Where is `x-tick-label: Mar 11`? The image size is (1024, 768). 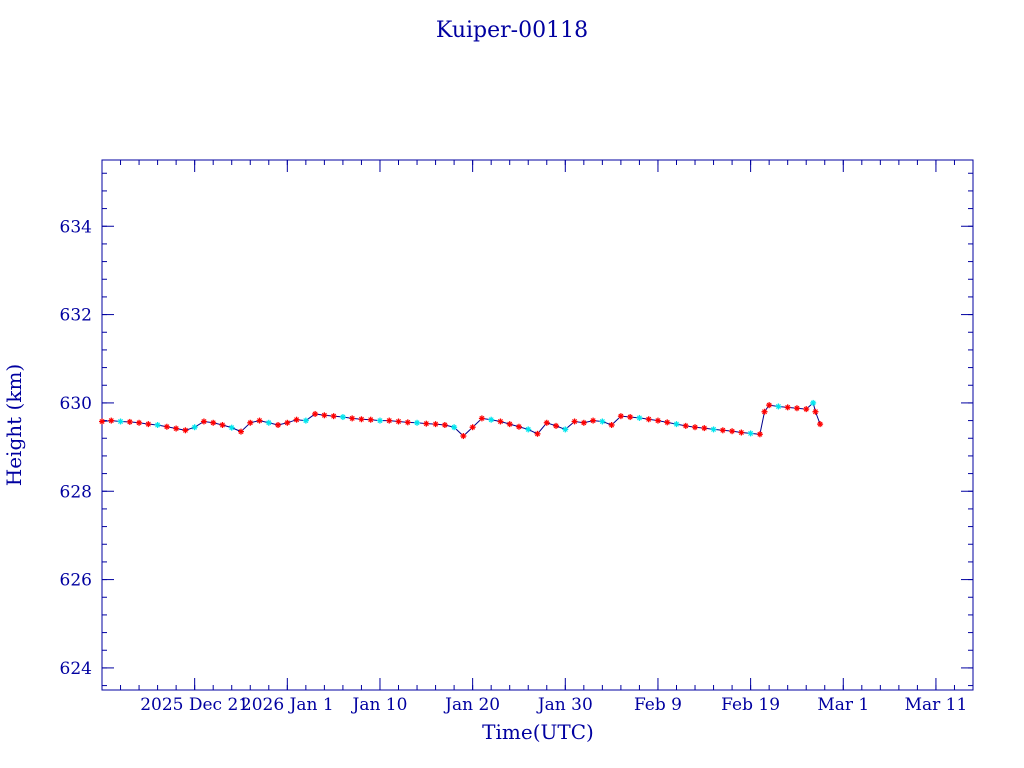
x-tick-label: Mar 11 is located at coordinates (936, 705).